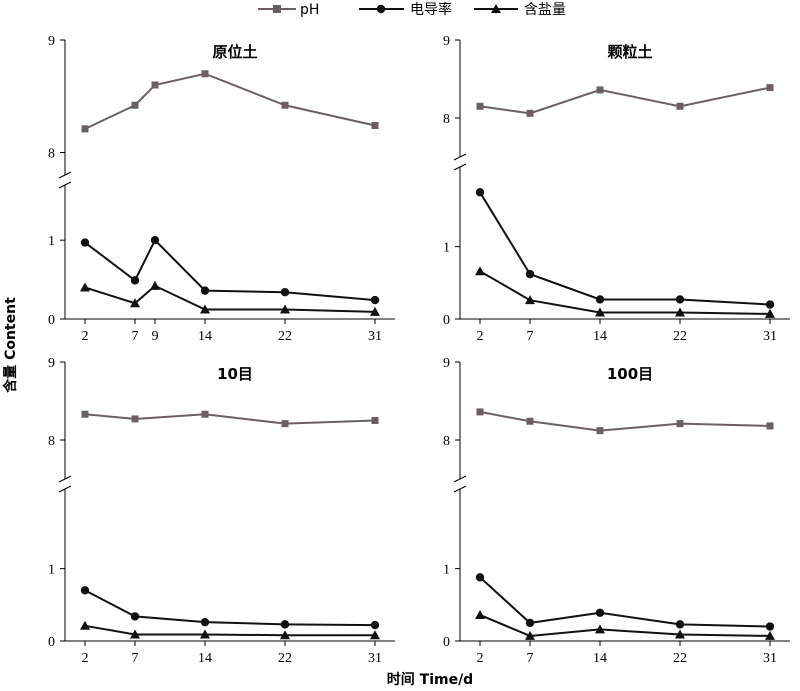  Describe the element at coordinates (545, 10) in the screenshot. I see `legend-label-salt: 含盐量` at that location.